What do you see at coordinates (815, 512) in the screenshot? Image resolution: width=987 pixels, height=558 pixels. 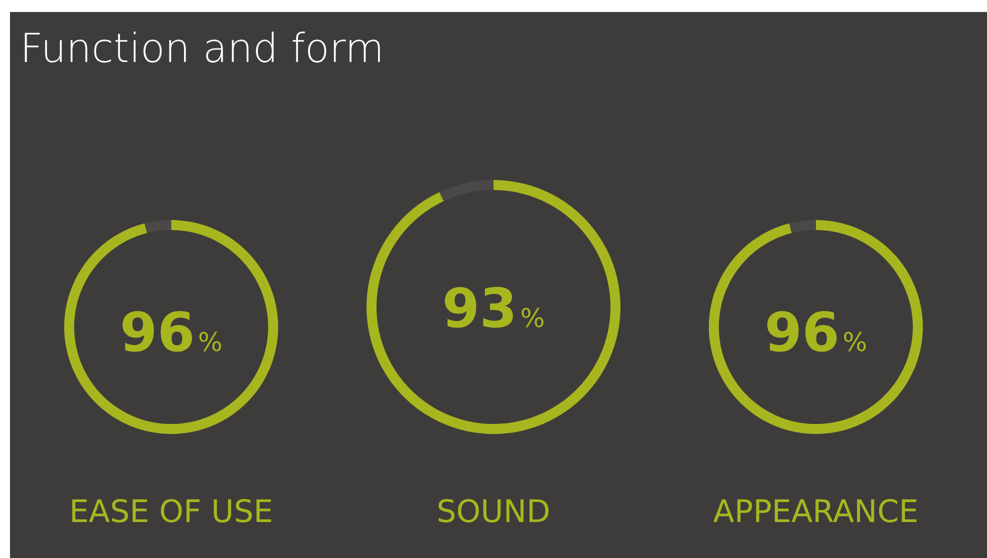 I see `text: APPEARANCE` at bounding box center [815, 512].